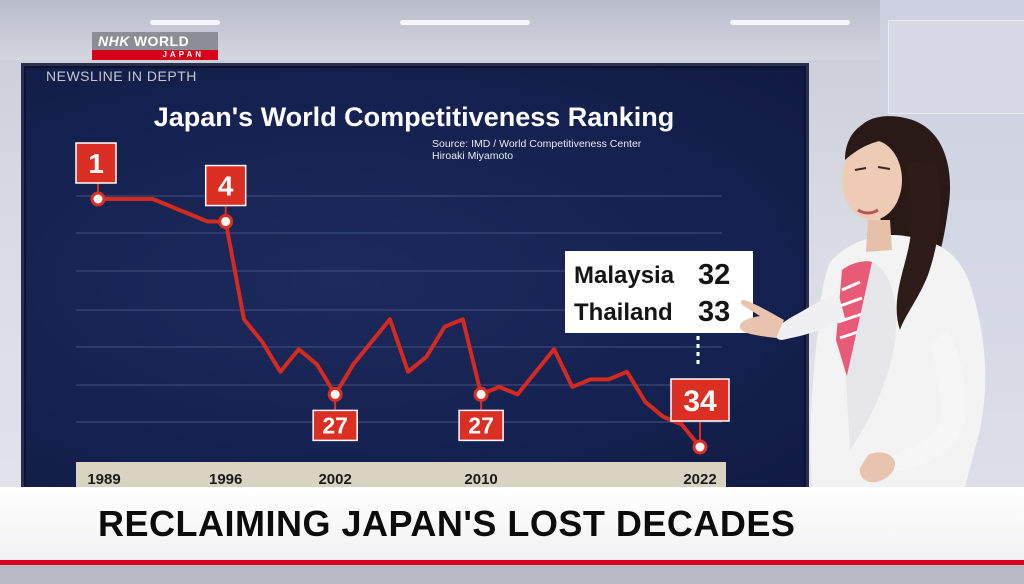 This screenshot has height=584, width=1024. Describe the element at coordinates (334, 479) in the screenshot. I see `x-tick-label: 2002` at that location.